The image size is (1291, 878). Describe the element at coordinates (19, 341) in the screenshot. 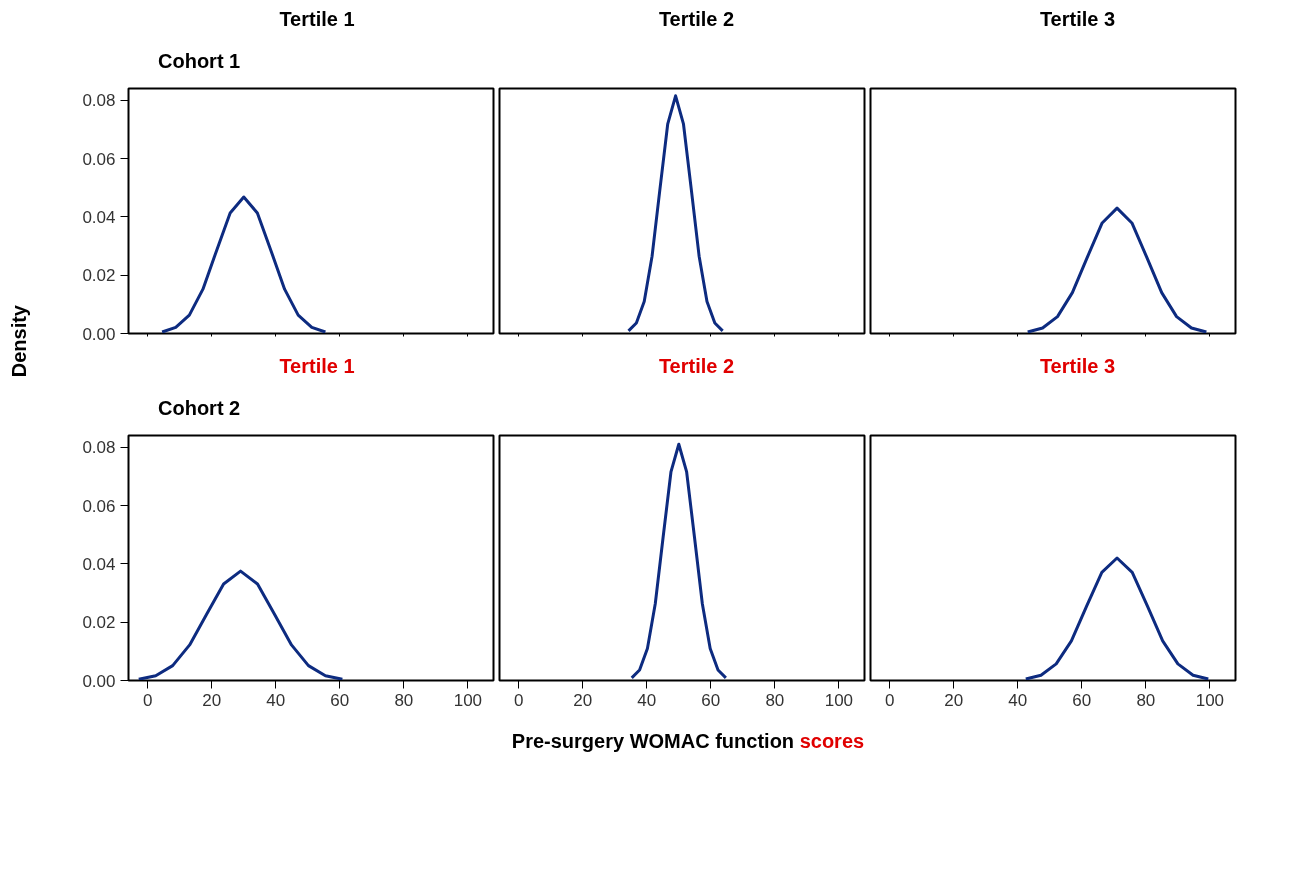

I see `y-axis-title: Density` at that location.